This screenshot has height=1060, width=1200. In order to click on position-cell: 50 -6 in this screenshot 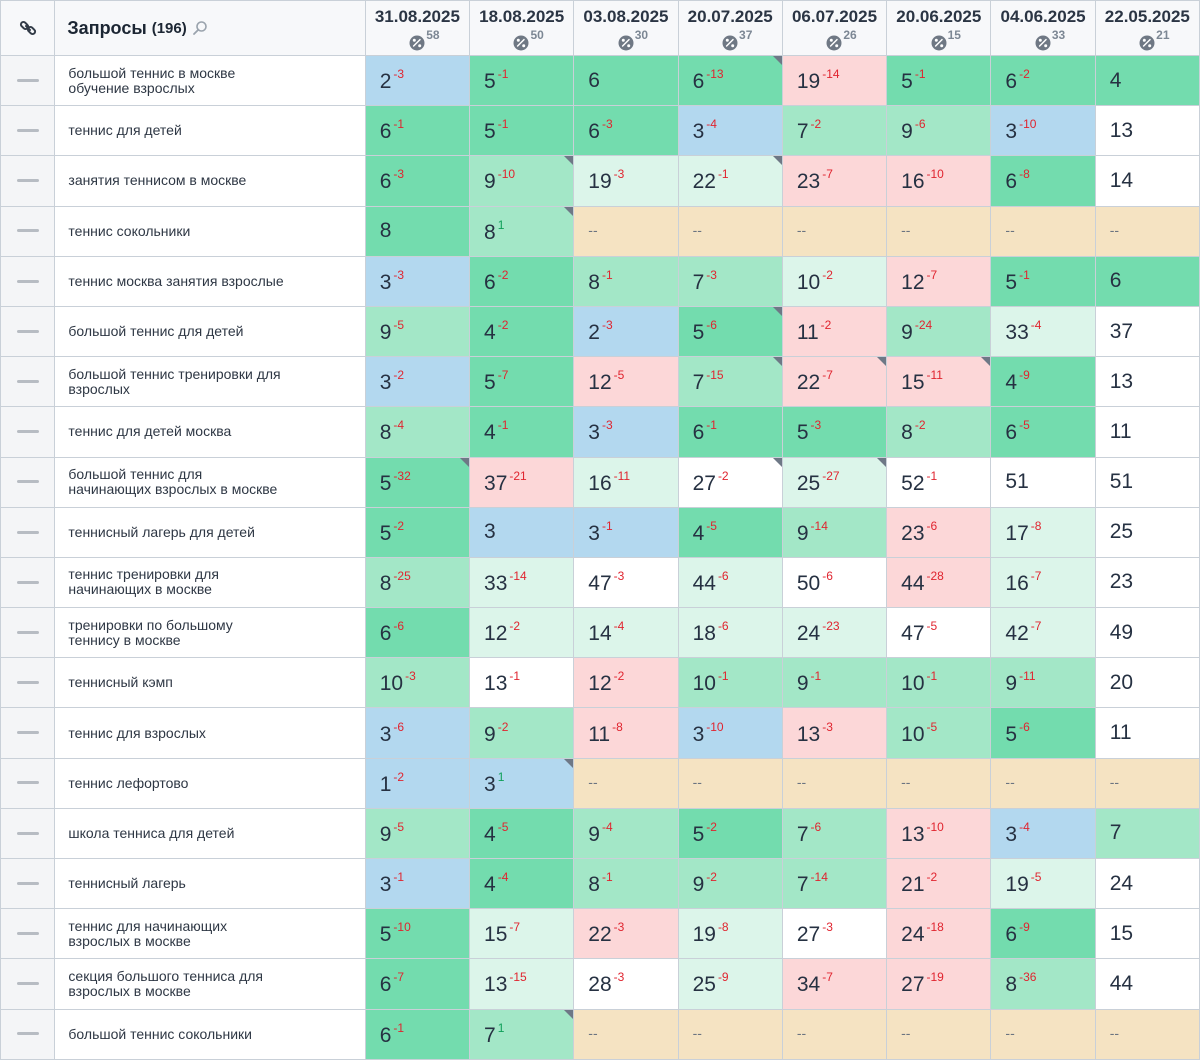, I will do `click(834, 582)`.